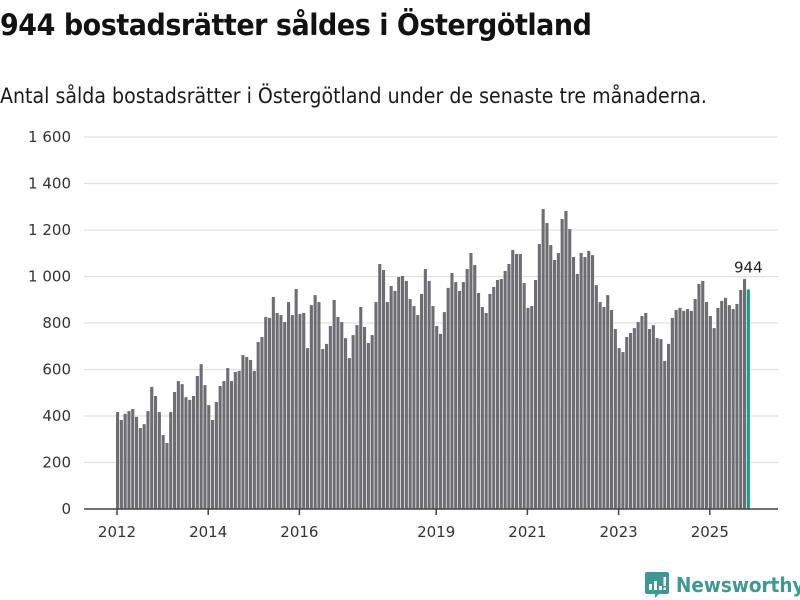 The image size is (800, 600). I want to click on bar-highlighted, so click(748, 399).